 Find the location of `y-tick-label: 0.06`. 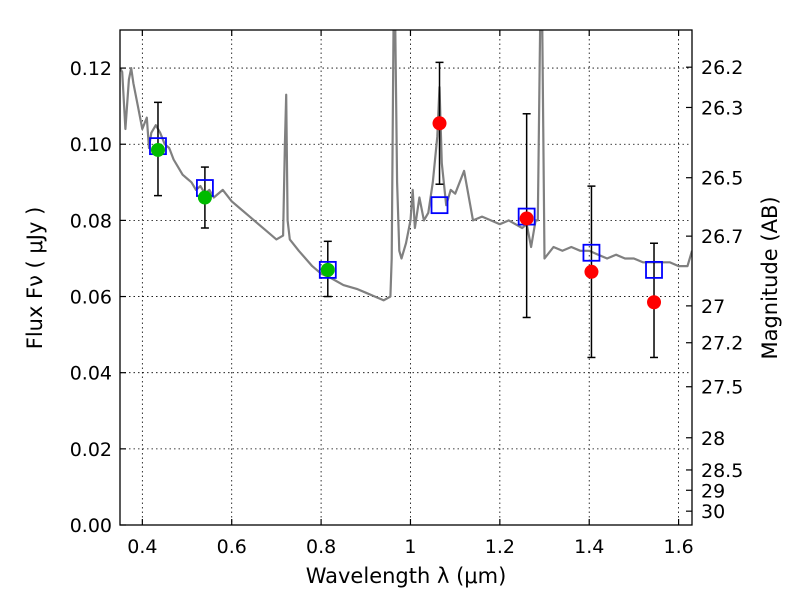

y-tick-label: 0.06 is located at coordinates (91, 298).